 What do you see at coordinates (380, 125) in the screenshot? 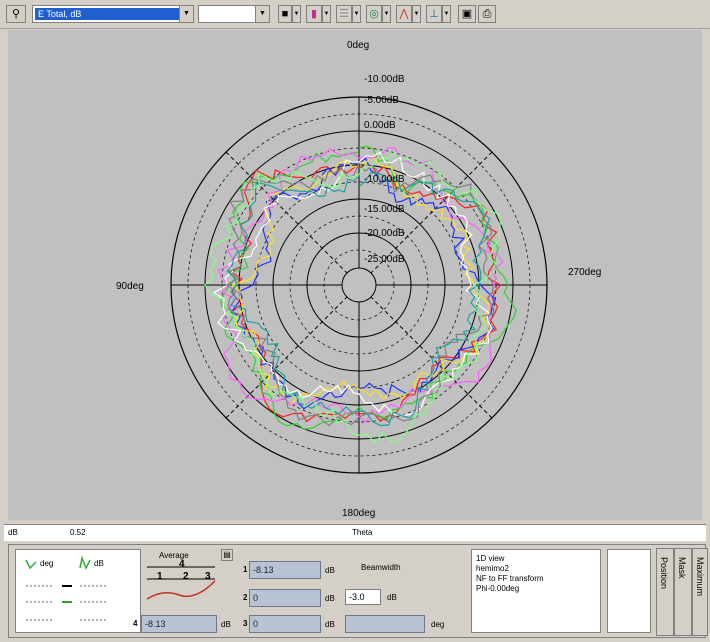
I see `ring-label: 0.00dB` at bounding box center [380, 125].